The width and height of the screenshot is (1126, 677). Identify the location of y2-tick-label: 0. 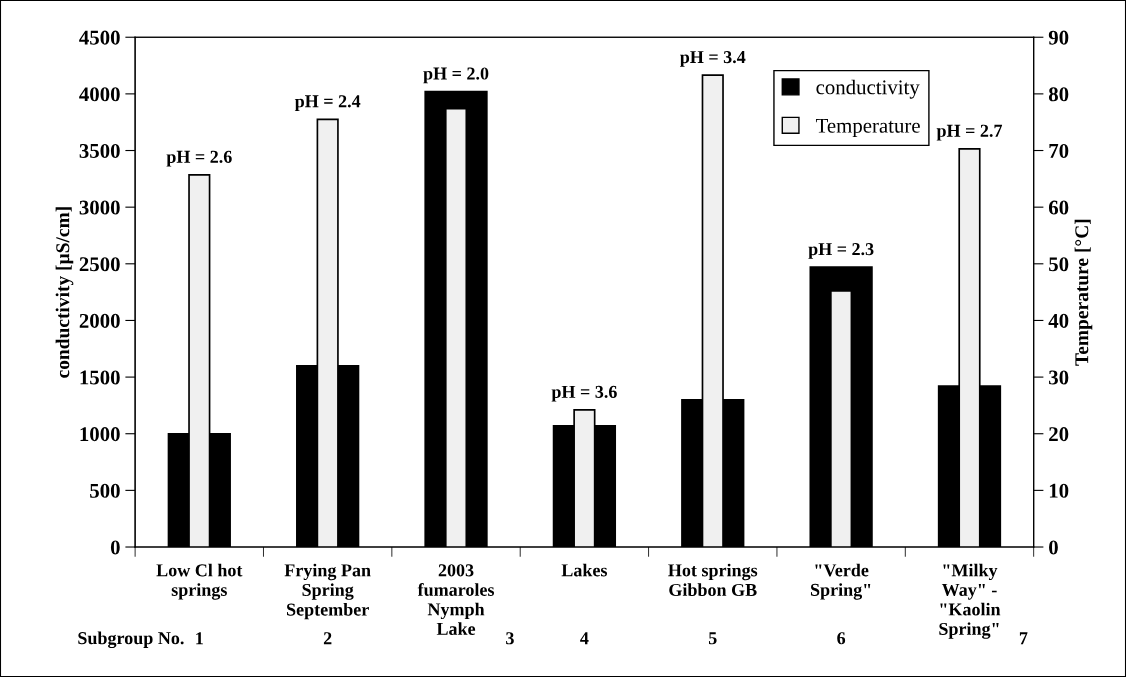
(1053, 547).